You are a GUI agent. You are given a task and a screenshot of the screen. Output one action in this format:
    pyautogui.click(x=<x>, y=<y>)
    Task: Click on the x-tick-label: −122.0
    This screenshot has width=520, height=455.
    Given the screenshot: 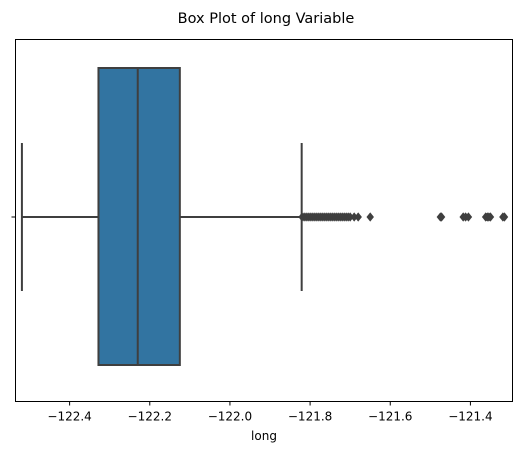 What is the action you would take?
    pyautogui.click(x=230, y=417)
    